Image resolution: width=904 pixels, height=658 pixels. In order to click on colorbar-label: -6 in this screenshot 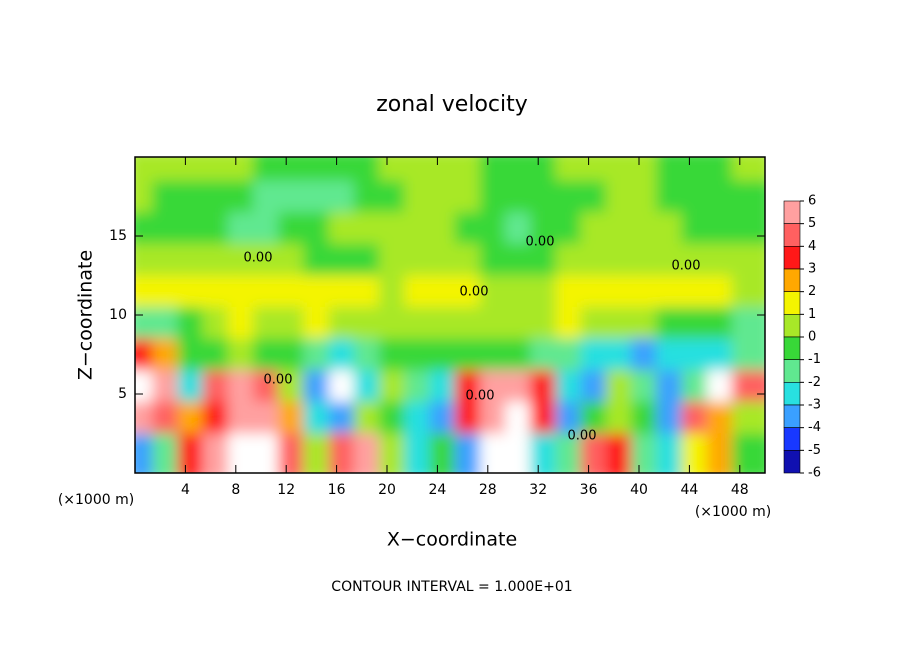, I will do `click(814, 473)`.